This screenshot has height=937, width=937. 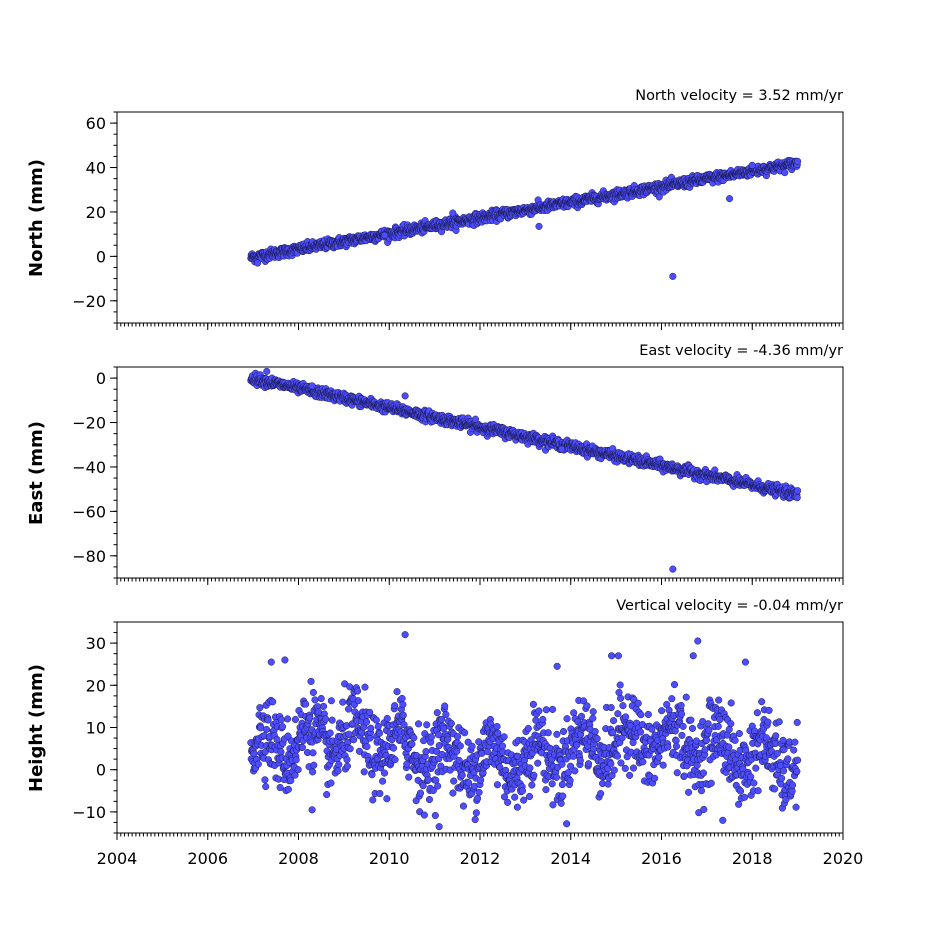 What do you see at coordinates (480, 858) in the screenshot?
I see `x-tick-label: 2012` at bounding box center [480, 858].